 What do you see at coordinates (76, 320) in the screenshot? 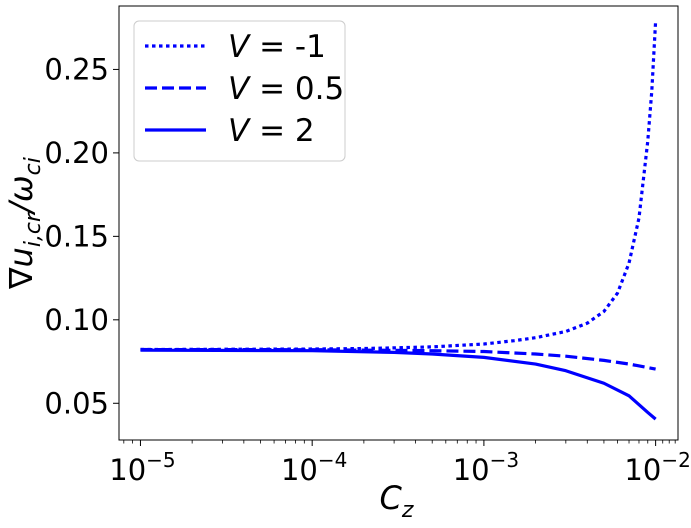
I see `y-tick-label-2: 0.10` at bounding box center [76, 320].